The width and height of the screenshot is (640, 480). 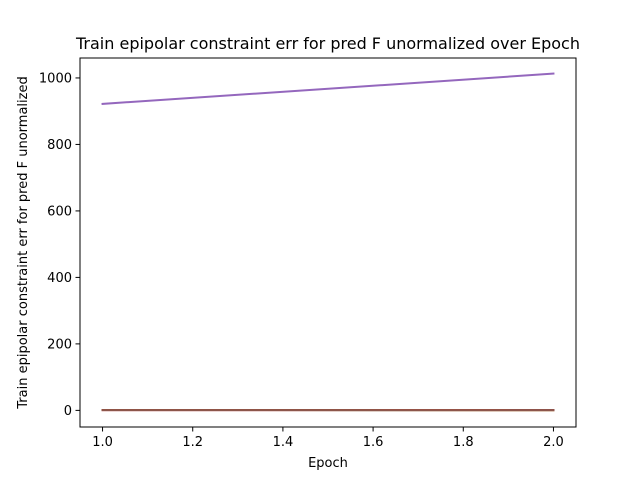 What do you see at coordinates (55, 78) in the screenshot?
I see `y-tick-label: 1000` at bounding box center [55, 78].